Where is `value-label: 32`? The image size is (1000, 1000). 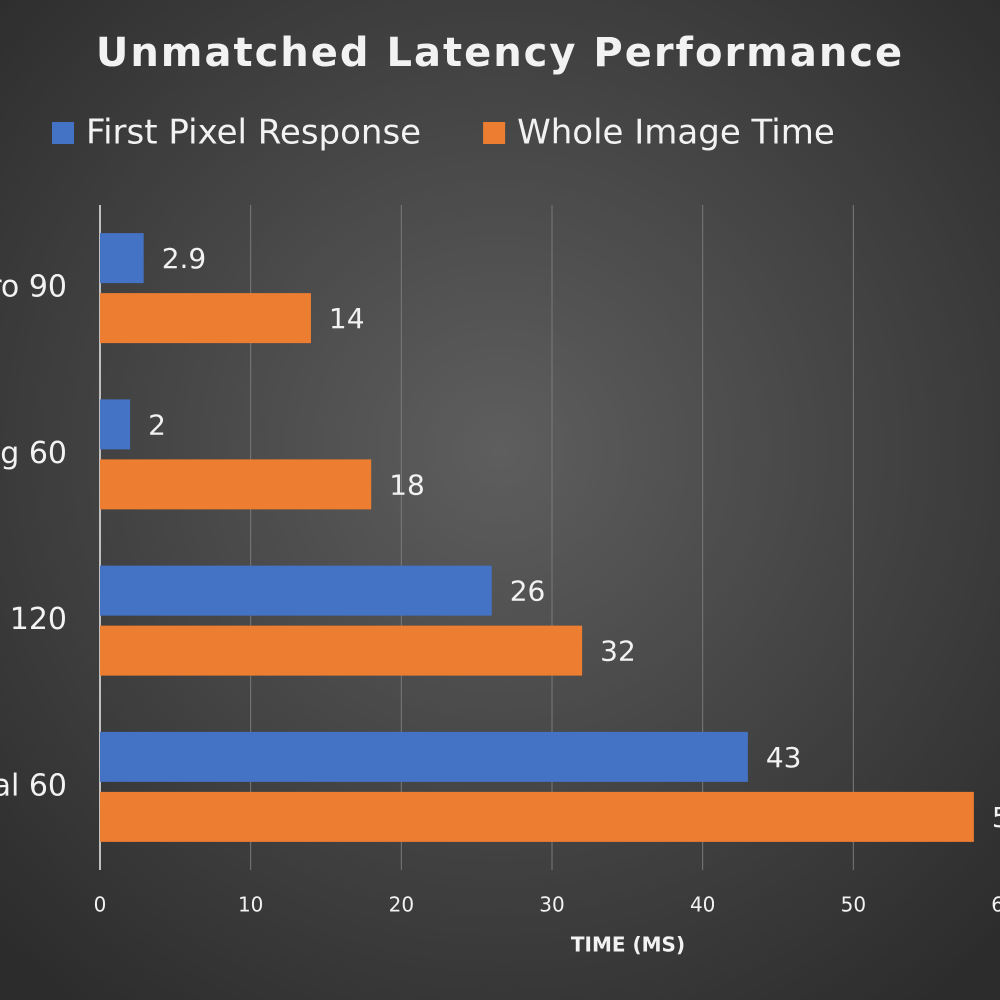 value-label: 32 is located at coordinates (618, 651).